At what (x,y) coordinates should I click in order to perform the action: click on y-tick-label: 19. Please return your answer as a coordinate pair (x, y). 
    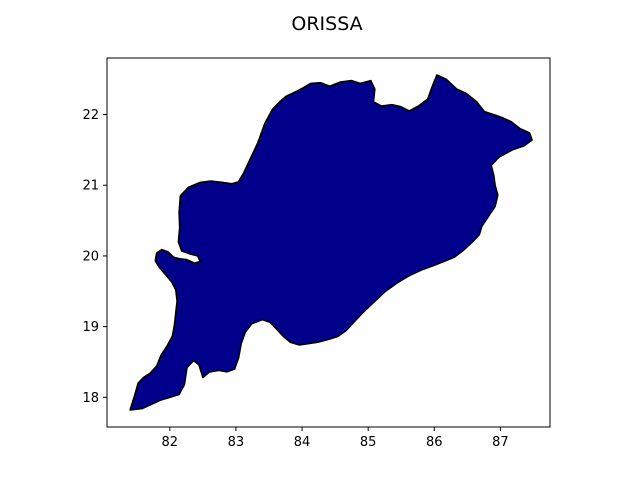
    Looking at the image, I should click on (90, 327).